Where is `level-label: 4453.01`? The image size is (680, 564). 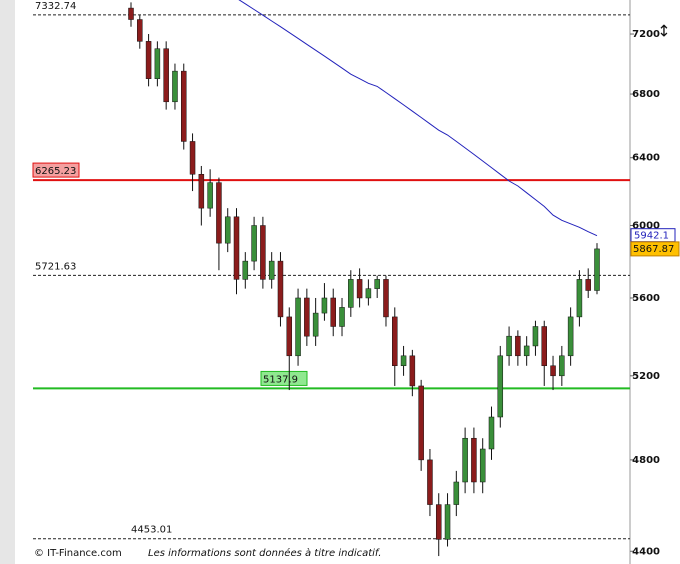 level-label: 4453.01 is located at coordinates (151, 530).